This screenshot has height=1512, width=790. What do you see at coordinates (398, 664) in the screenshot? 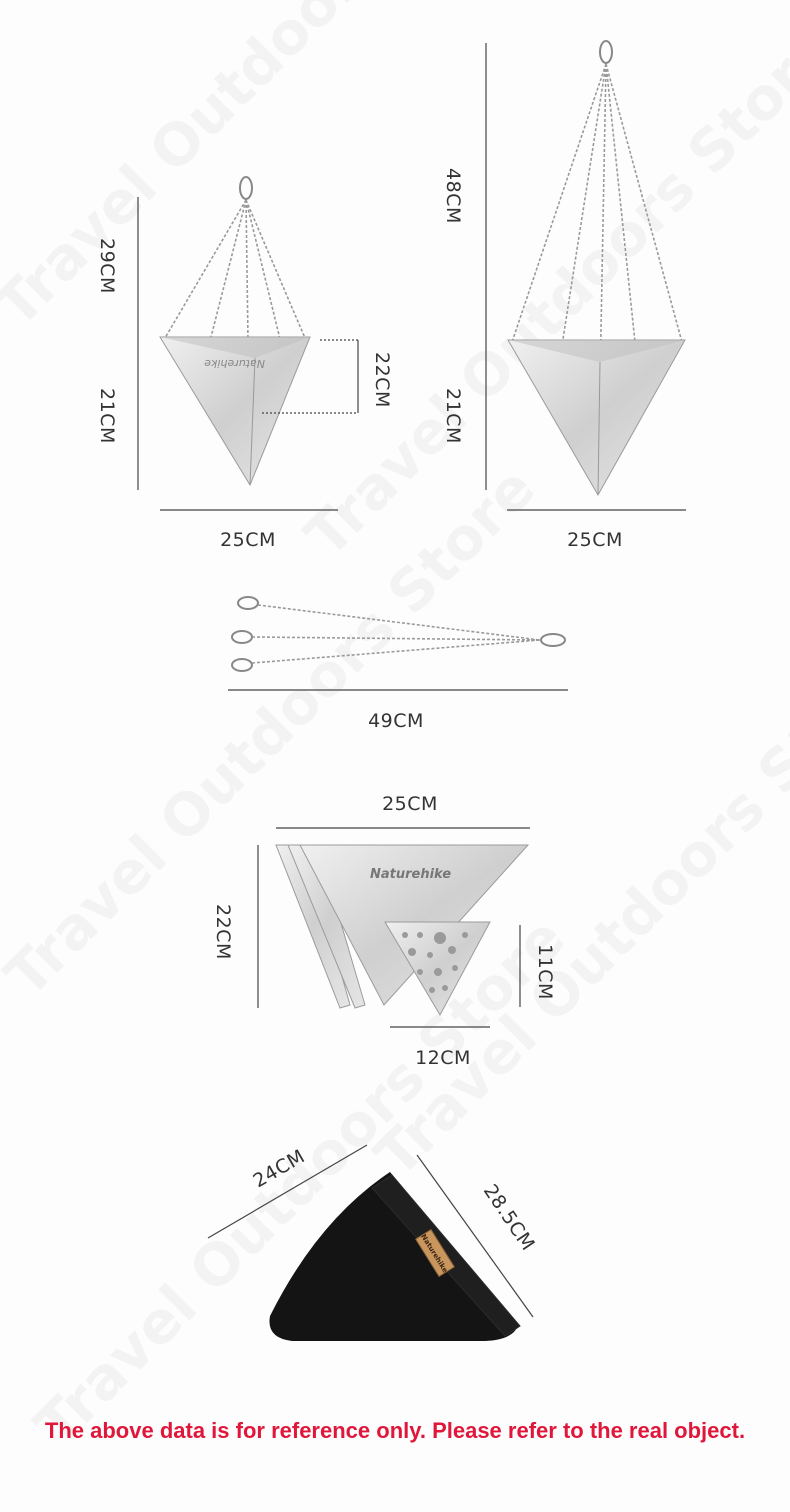
I see `hanging-chains: 49CM` at bounding box center [398, 664].